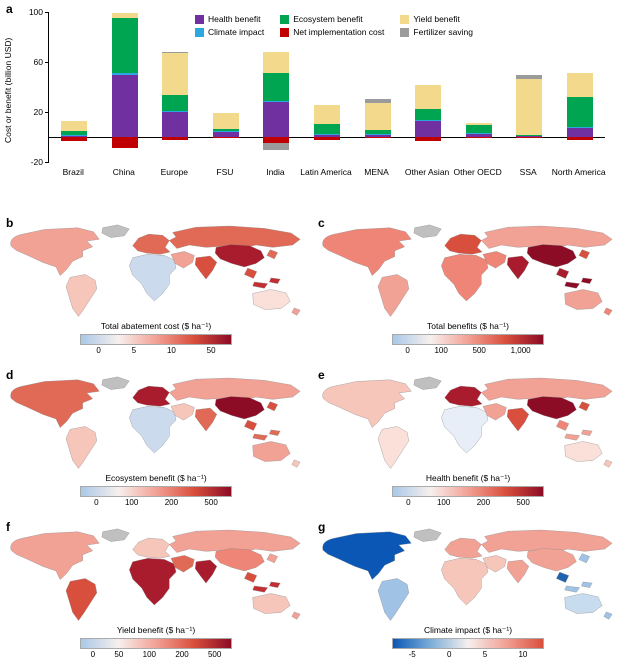 This screenshot has height=672, width=624. What do you see at coordinates (55, 251) in the screenshot?
I see `map-region-northAmerica` at bounding box center [55, 251].